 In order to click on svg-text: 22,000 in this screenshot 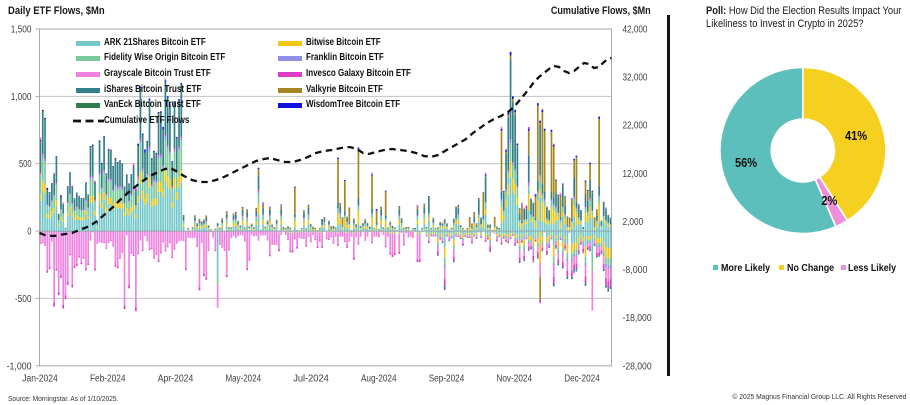, I will do `click(635, 126)`.